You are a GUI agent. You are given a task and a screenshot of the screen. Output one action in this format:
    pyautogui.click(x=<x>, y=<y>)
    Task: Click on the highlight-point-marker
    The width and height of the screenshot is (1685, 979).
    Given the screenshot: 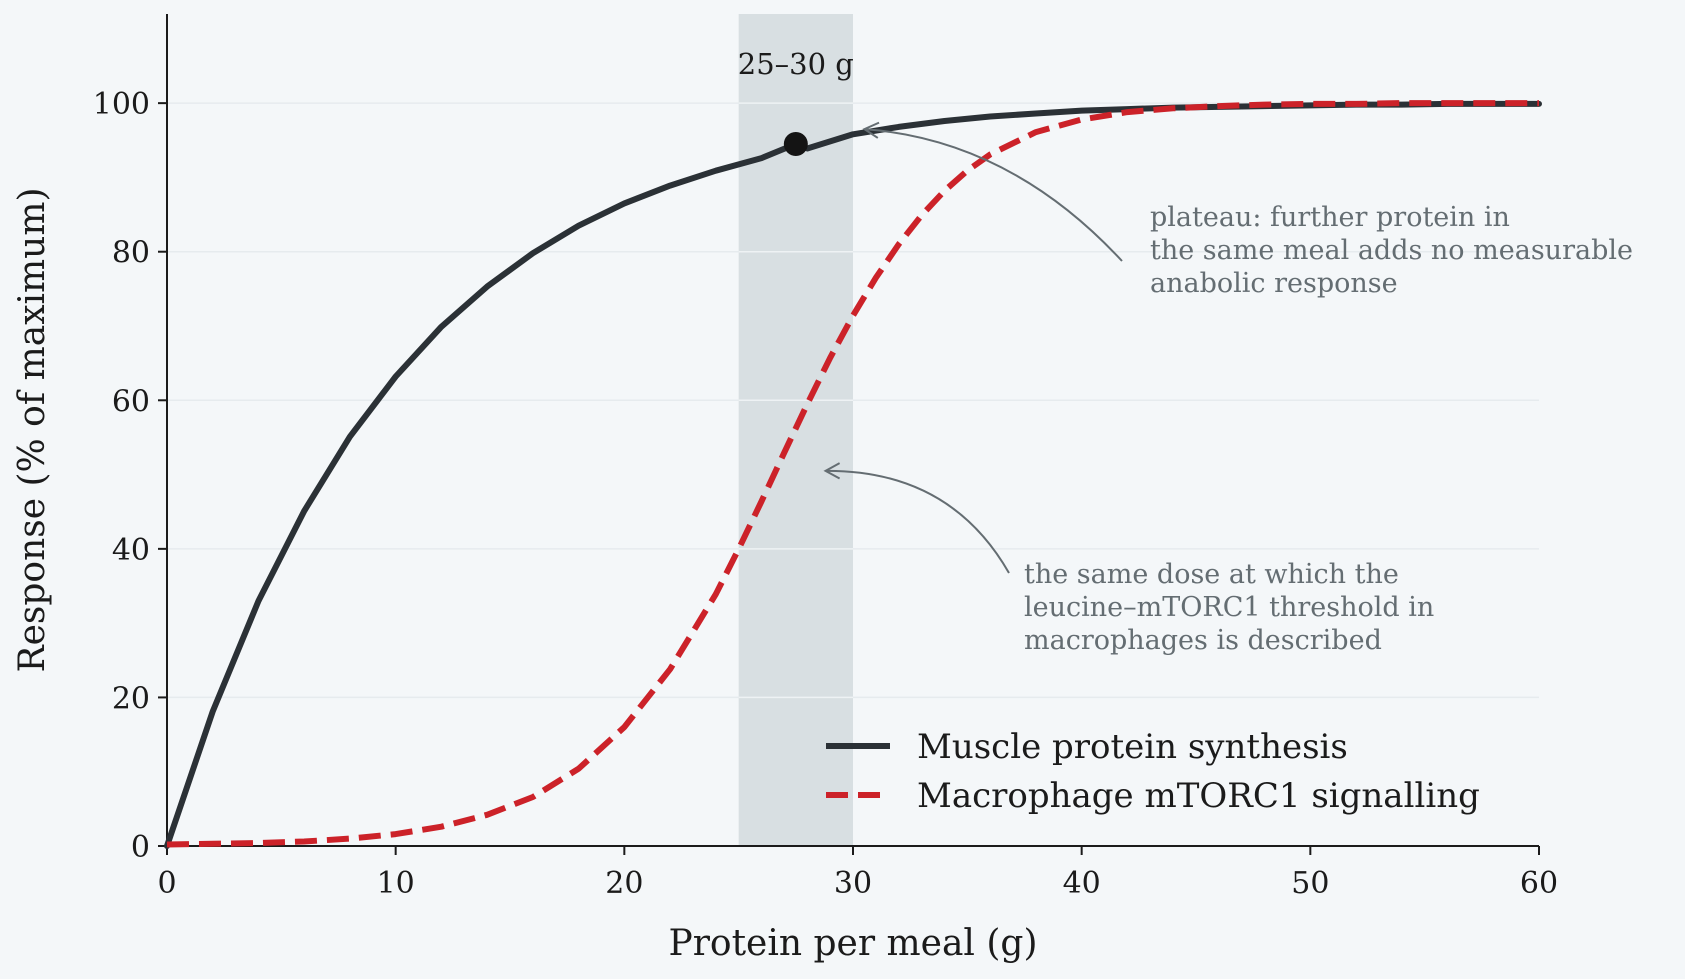 What is the action you would take?
    pyautogui.click(x=795, y=144)
    